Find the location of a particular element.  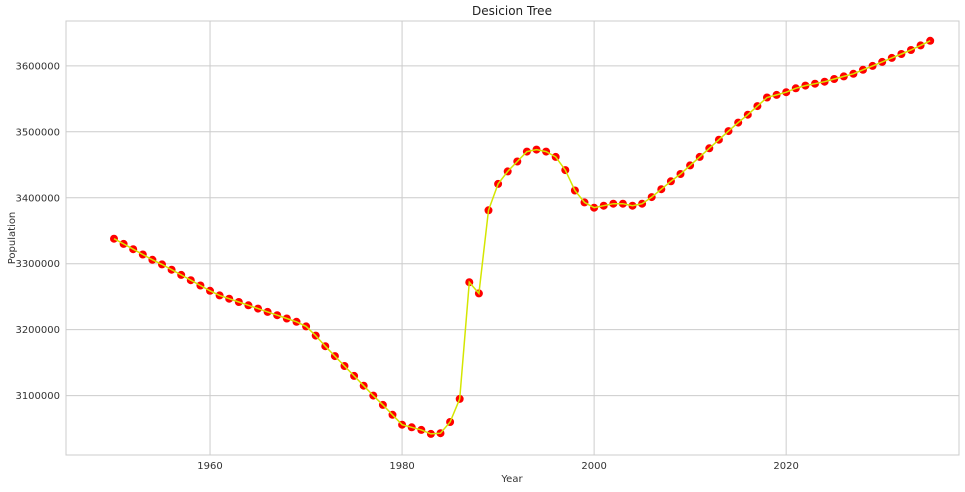

x-tick-label: 1960 is located at coordinates (209, 466).